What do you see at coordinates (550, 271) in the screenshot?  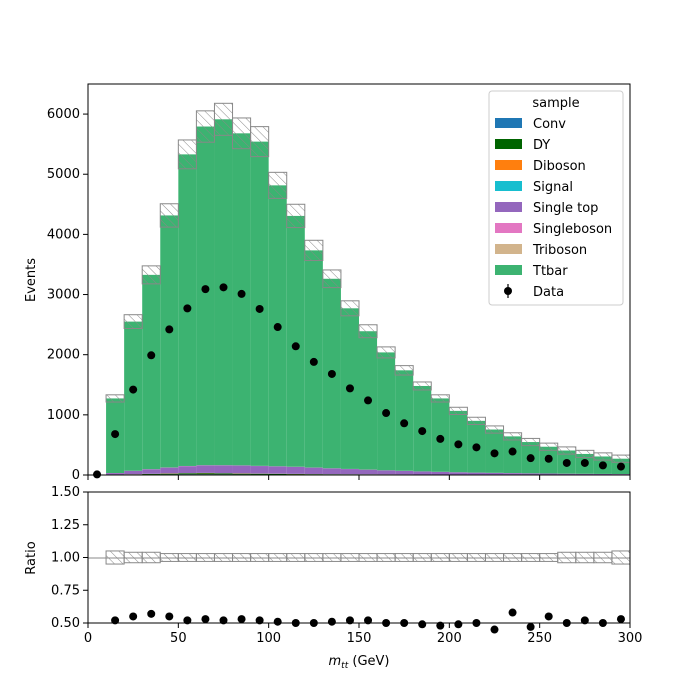 I see `legend-label-ttbar: Ttbar` at bounding box center [550, 271].